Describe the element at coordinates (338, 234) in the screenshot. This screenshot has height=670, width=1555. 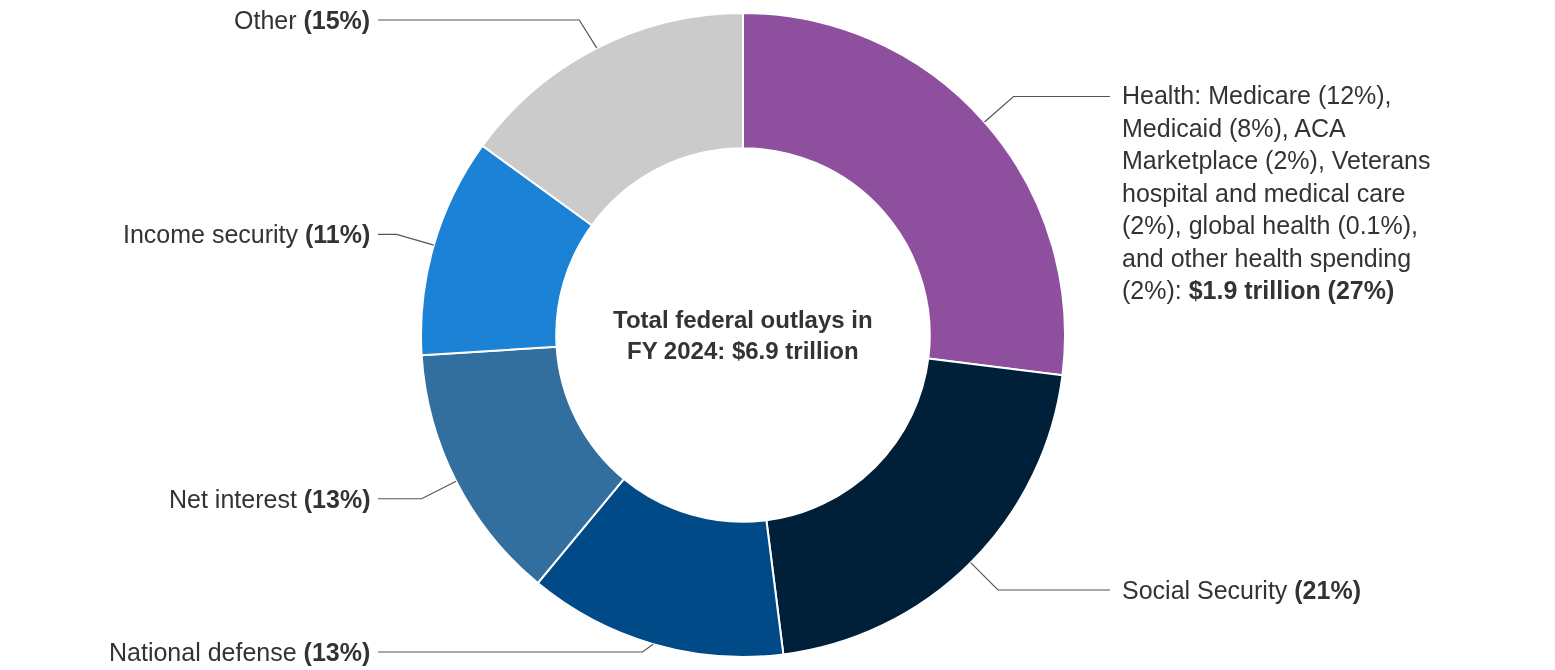
I see `data-label: (11%)` at that location.